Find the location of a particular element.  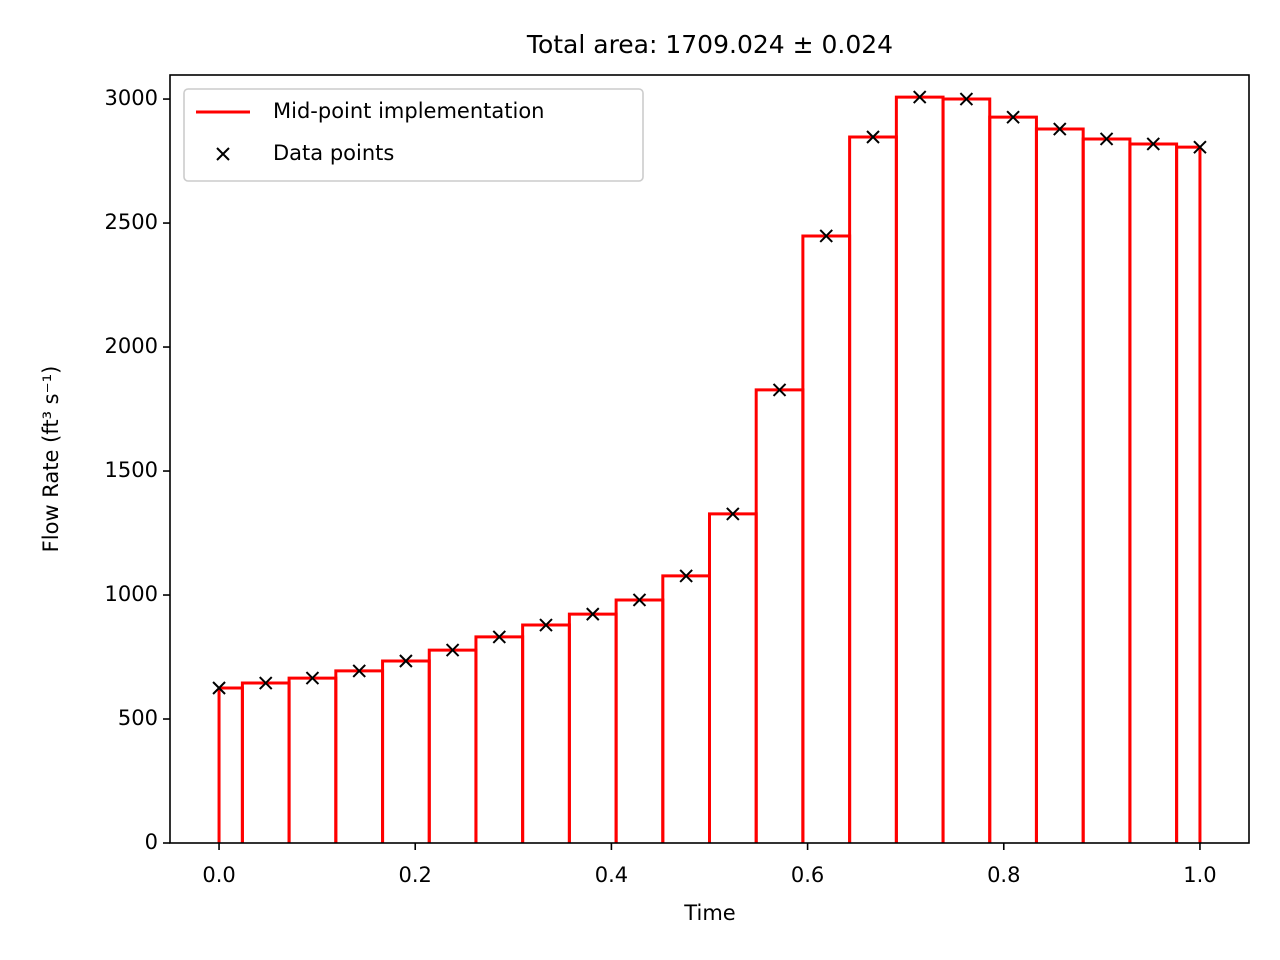

legend-label: Mid-point implementation is located at coordinates (408, 111).